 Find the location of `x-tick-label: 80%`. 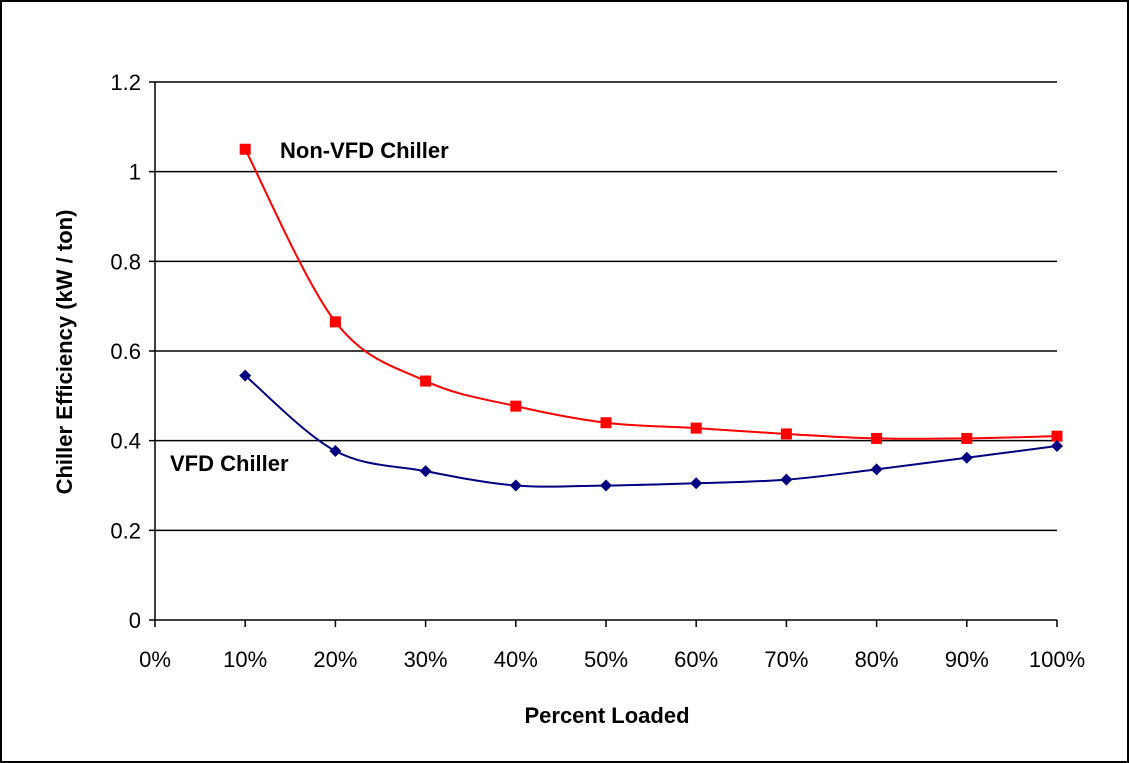

x-tick-label: 80% is located at coordinates (877, 659).